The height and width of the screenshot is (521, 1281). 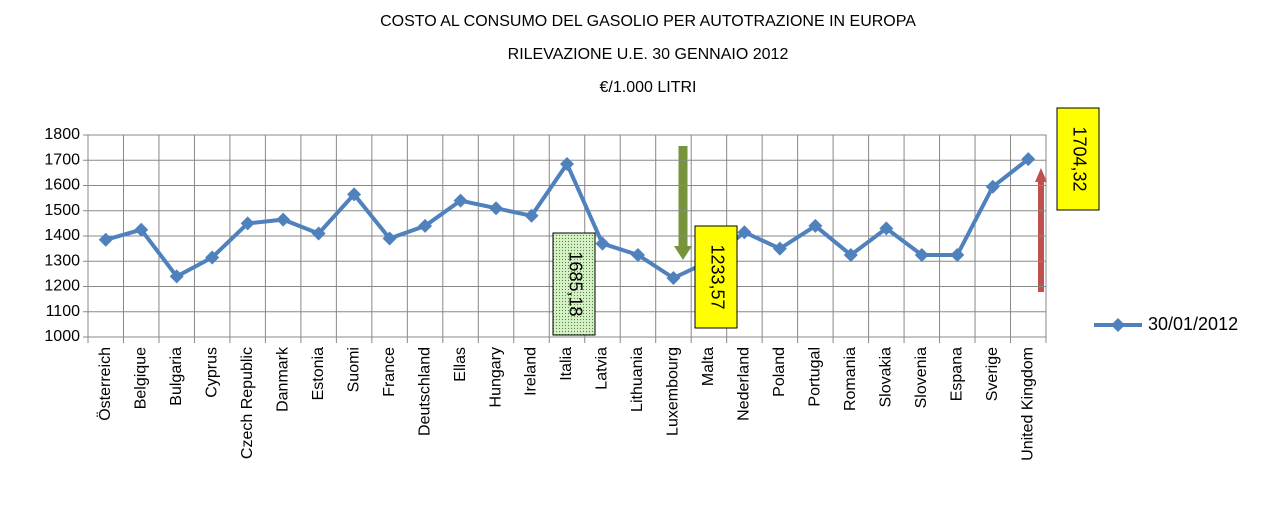 I want to click on x-tick-label: Poland, so click(x=779, y=372).